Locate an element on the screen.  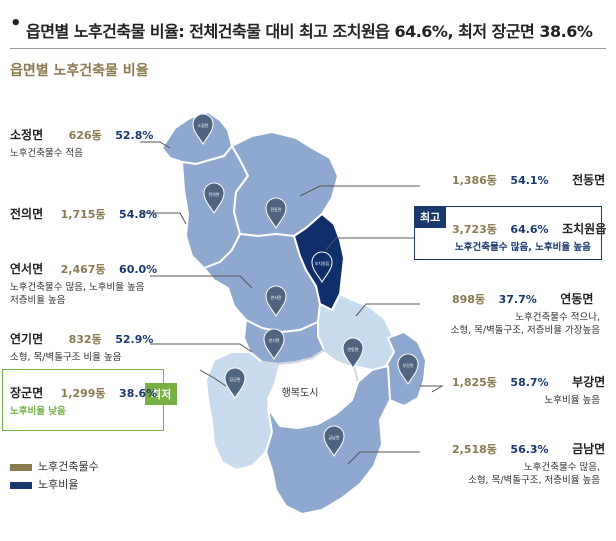
map-pin-icon: 장군면 is located at coordinates (235, 383).